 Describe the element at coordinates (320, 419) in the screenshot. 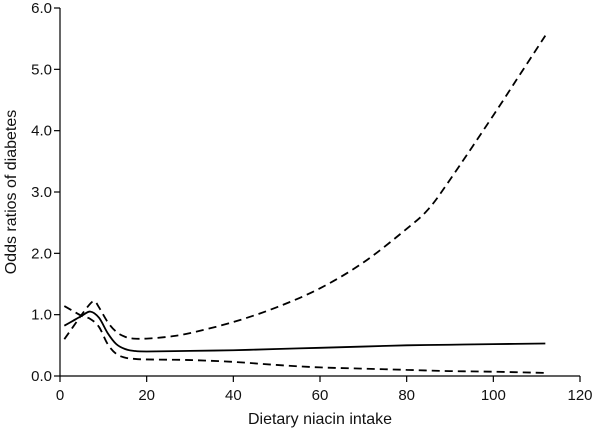

I see `x-axis-title: Dietary niacin intake` at that location.